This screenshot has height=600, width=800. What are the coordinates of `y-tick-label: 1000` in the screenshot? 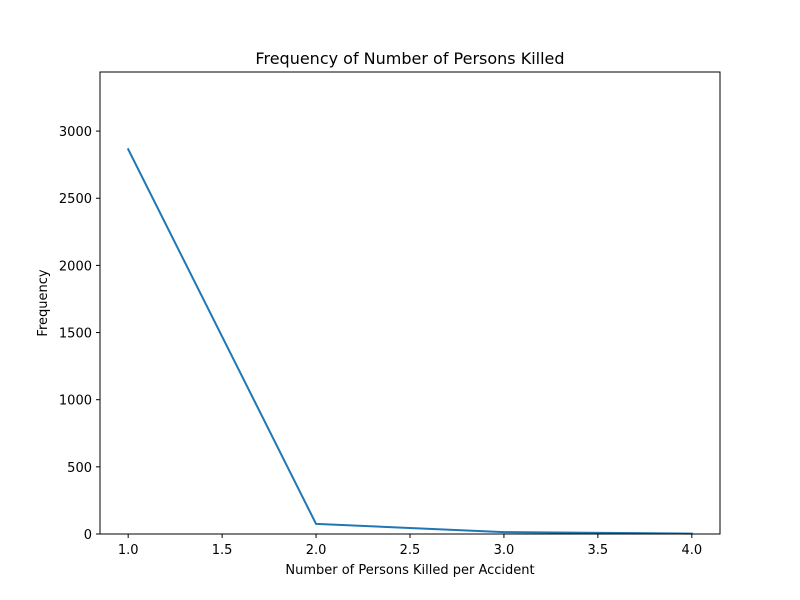 It's located at (75, 401).